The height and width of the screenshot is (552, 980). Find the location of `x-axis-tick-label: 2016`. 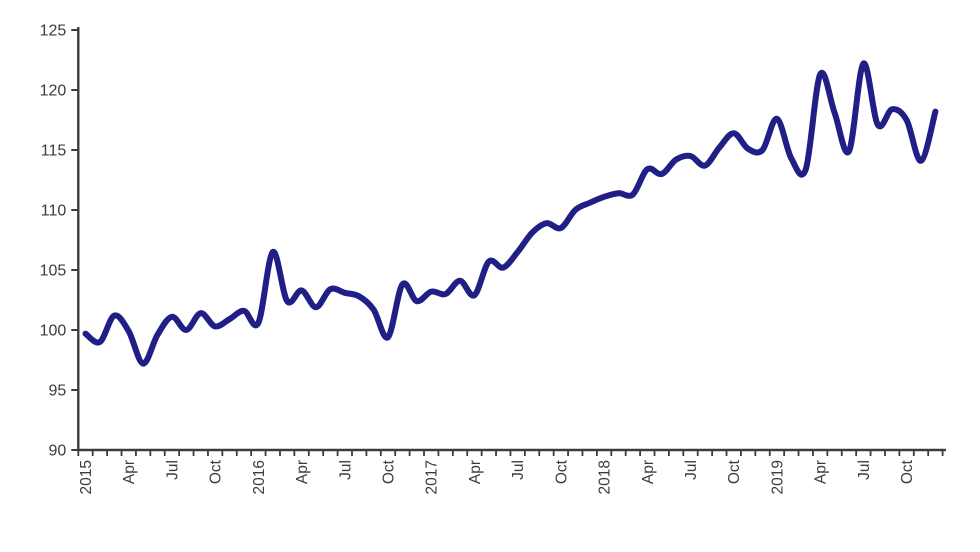

x-axis-tick-label: 2016 is located at coordinates (259, 477).